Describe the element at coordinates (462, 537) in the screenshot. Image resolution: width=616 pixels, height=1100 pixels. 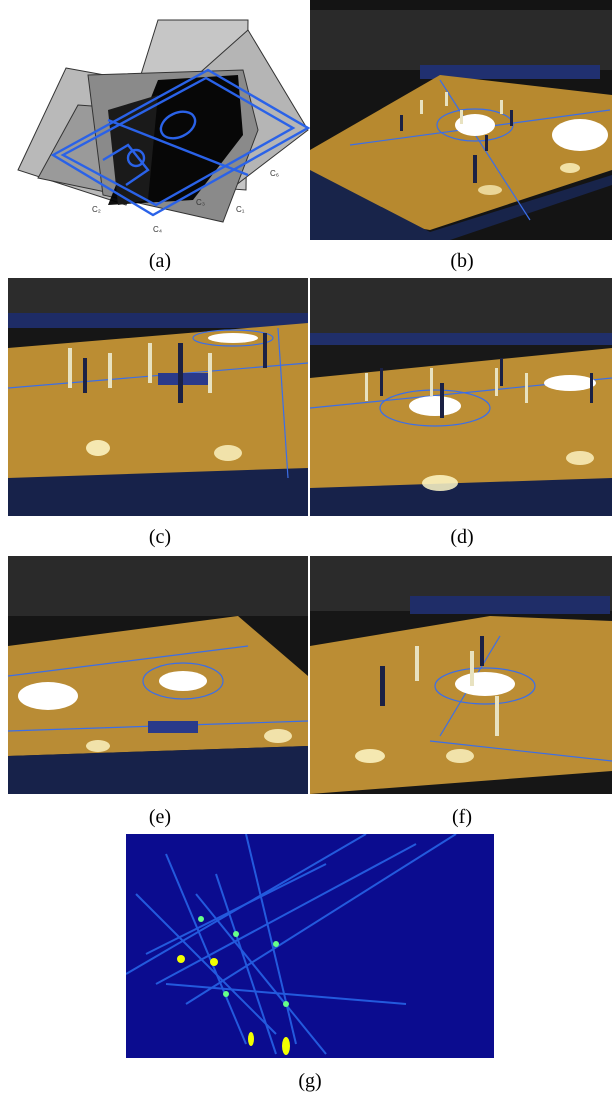
I see `caption-d: (d)` at that location.